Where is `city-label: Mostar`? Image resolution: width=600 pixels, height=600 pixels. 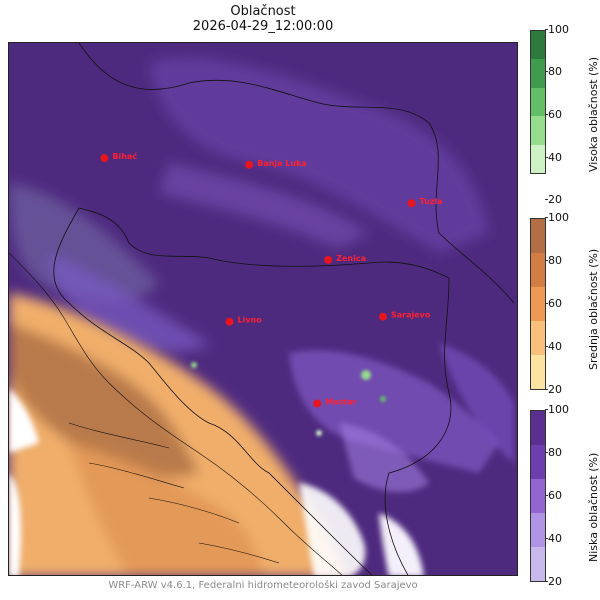
city-label: Mostar is located at coordinates (340, 401).